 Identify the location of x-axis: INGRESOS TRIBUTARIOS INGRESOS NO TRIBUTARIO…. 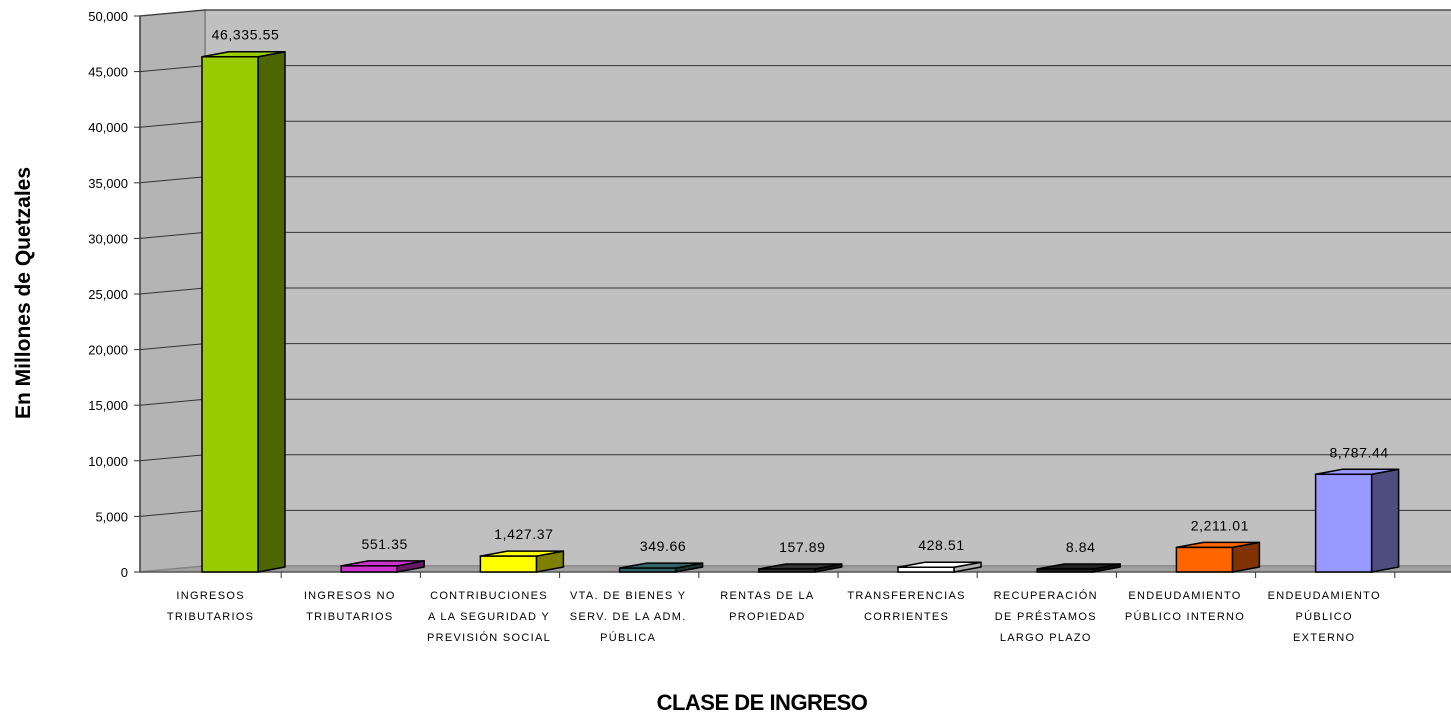
(795, 607).